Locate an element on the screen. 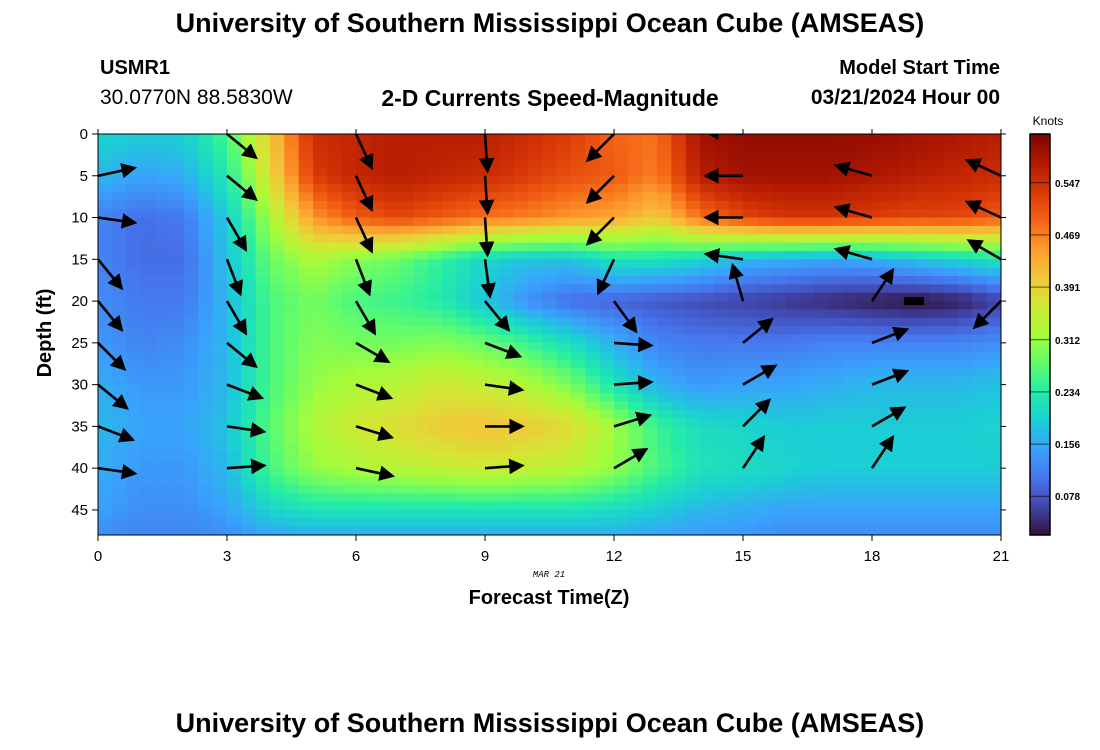 This screenshot has width=1100, height=750. y-tick-label: 20 is located at coordinates (79, 301).